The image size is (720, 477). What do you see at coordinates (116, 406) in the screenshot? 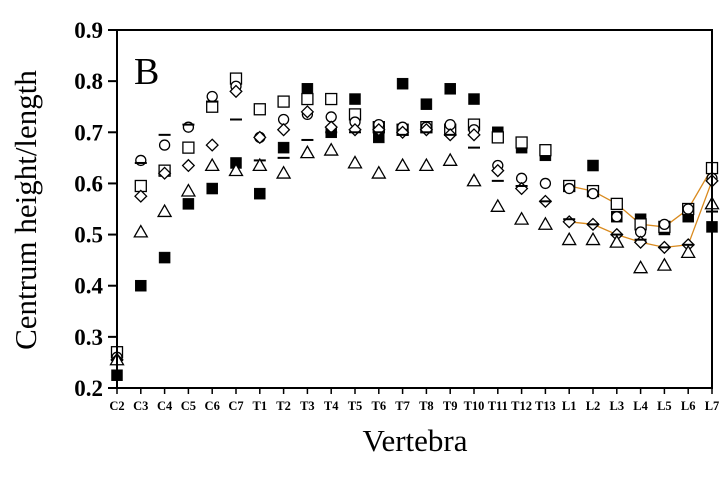
I see `x-tick-label: C2` at bounding box center [116, 406].